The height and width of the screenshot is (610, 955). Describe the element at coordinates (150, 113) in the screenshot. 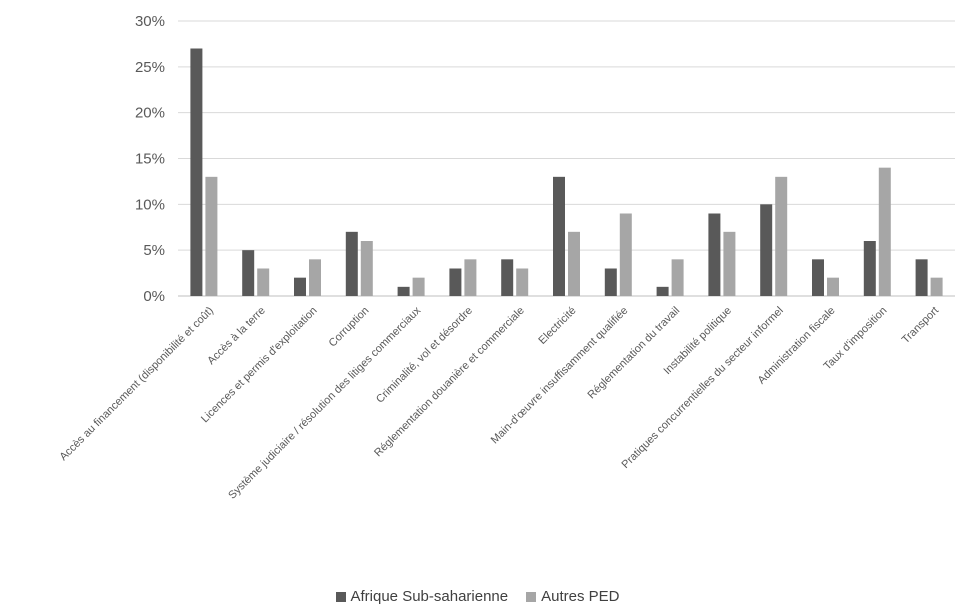

I see `y-tick-label: 20%` at that location.